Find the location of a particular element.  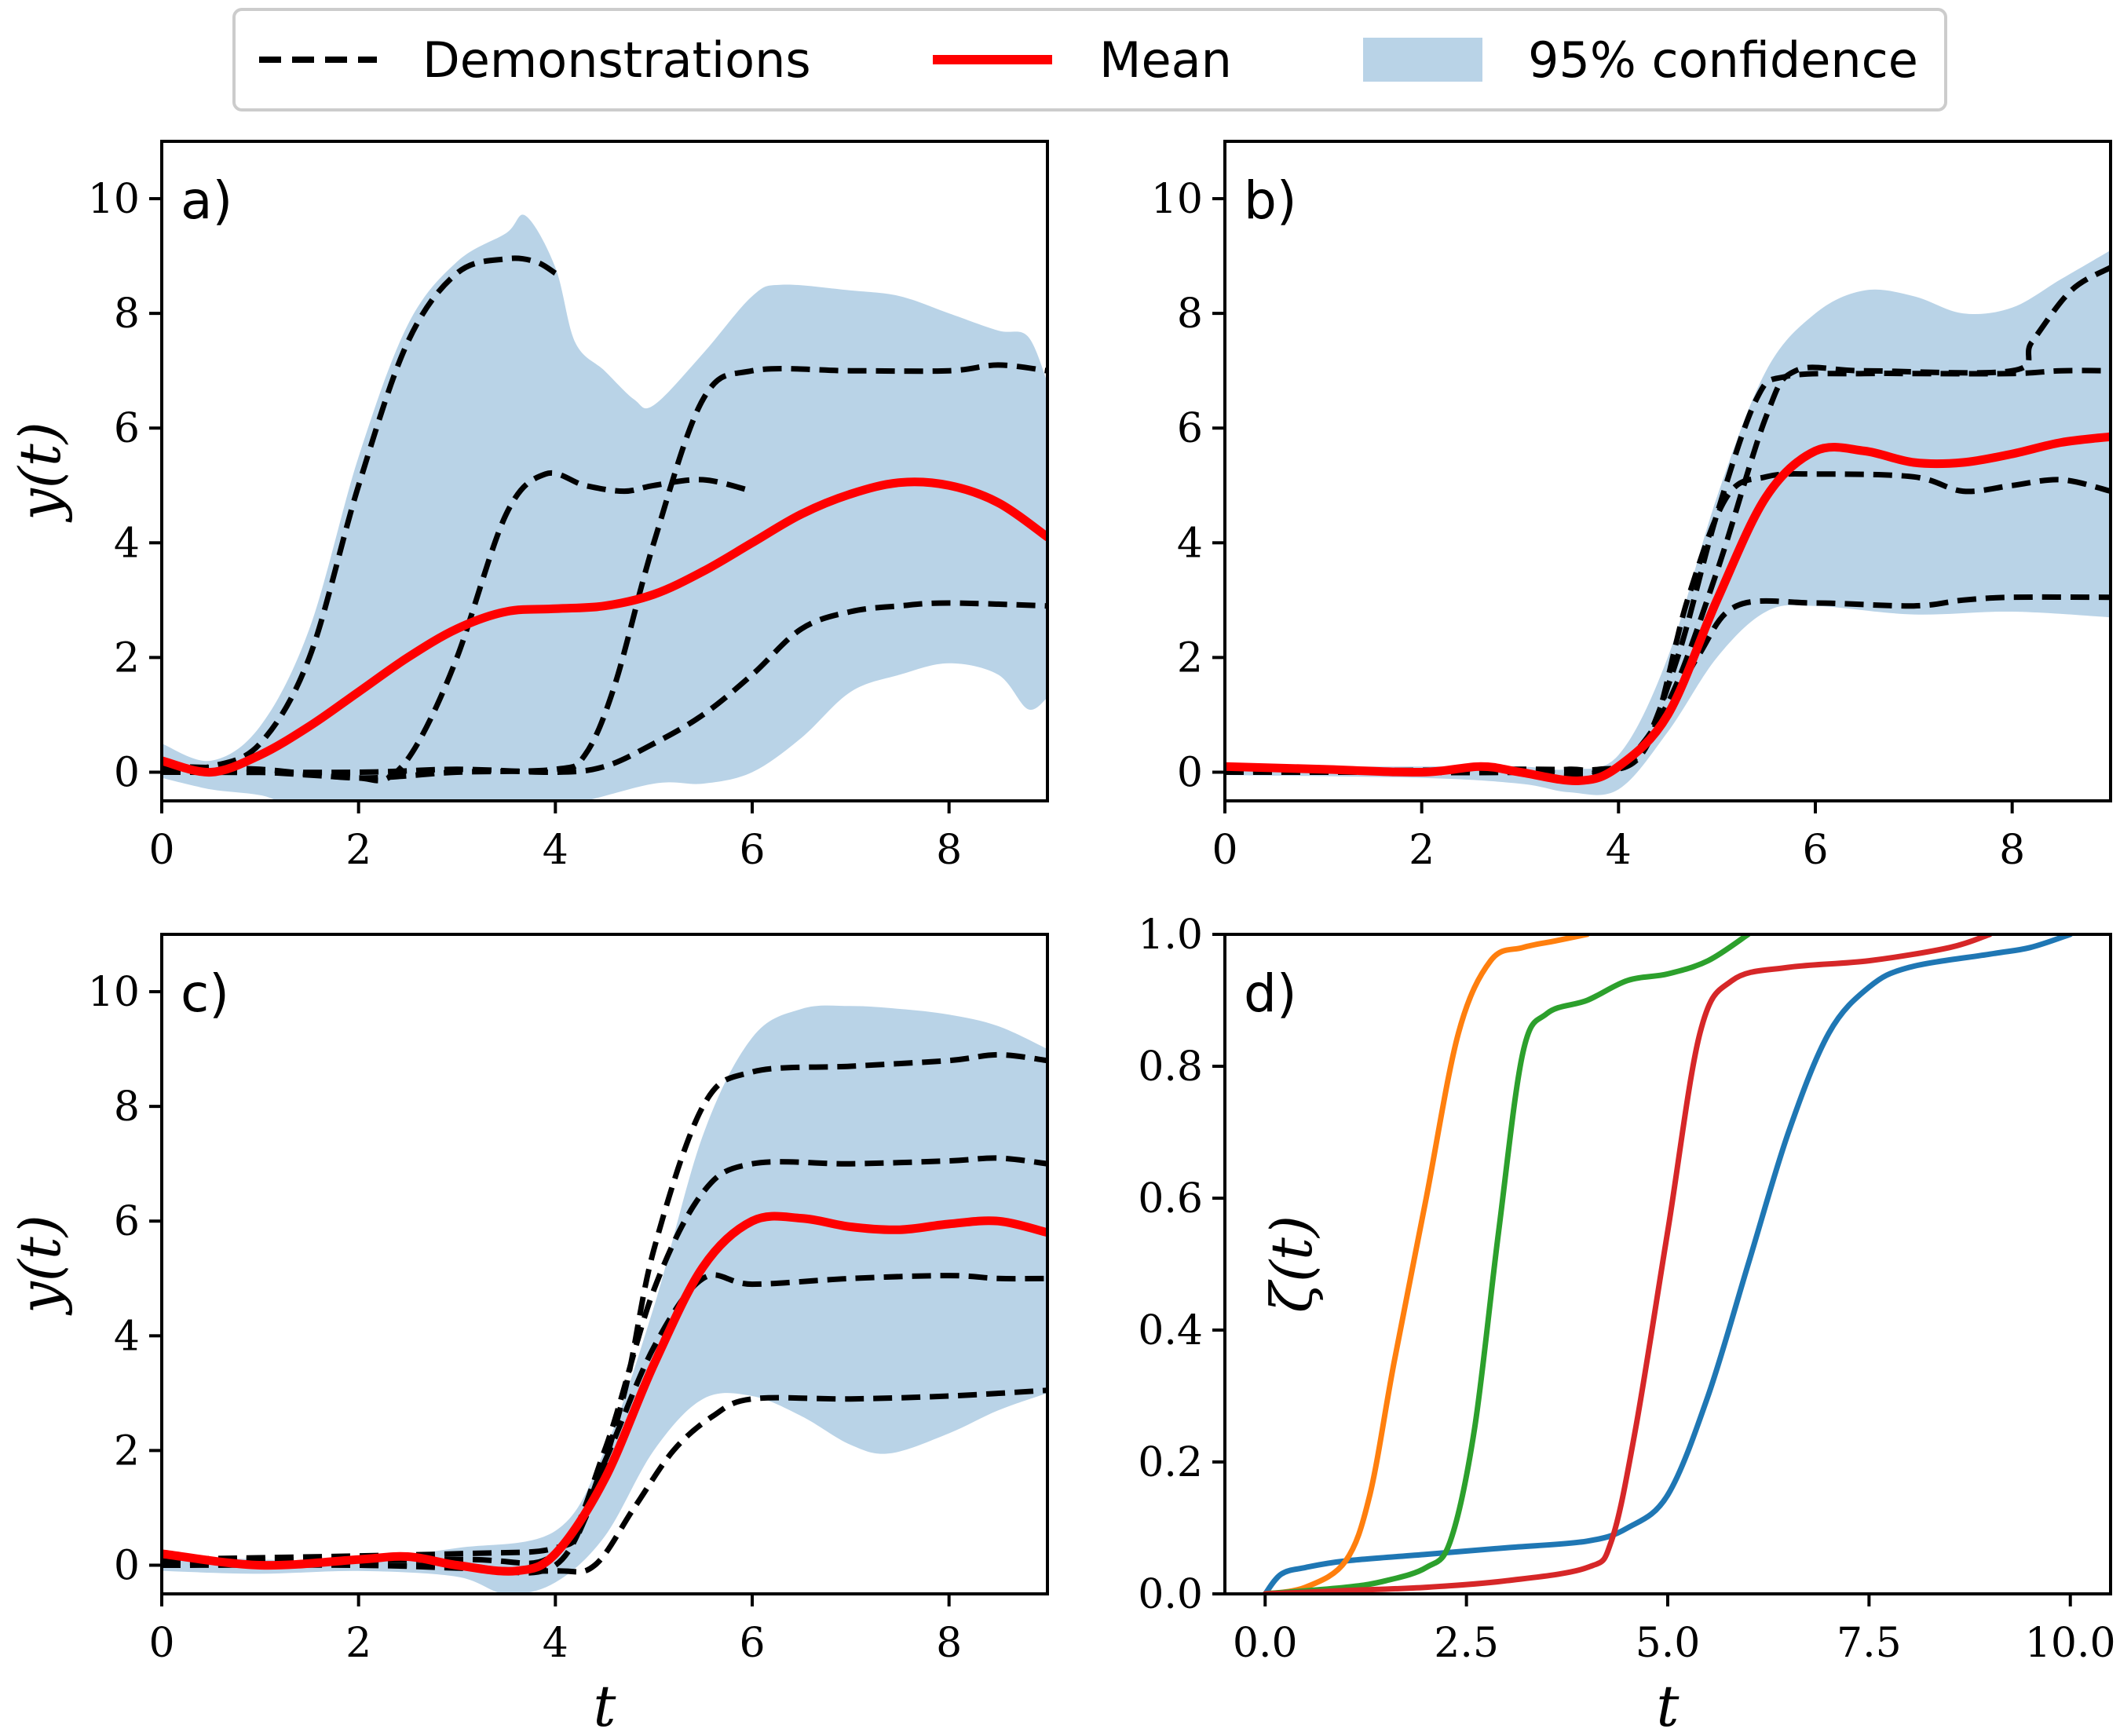

x-tick-label-b-3: 6 is located at coordinates (1815, 850).